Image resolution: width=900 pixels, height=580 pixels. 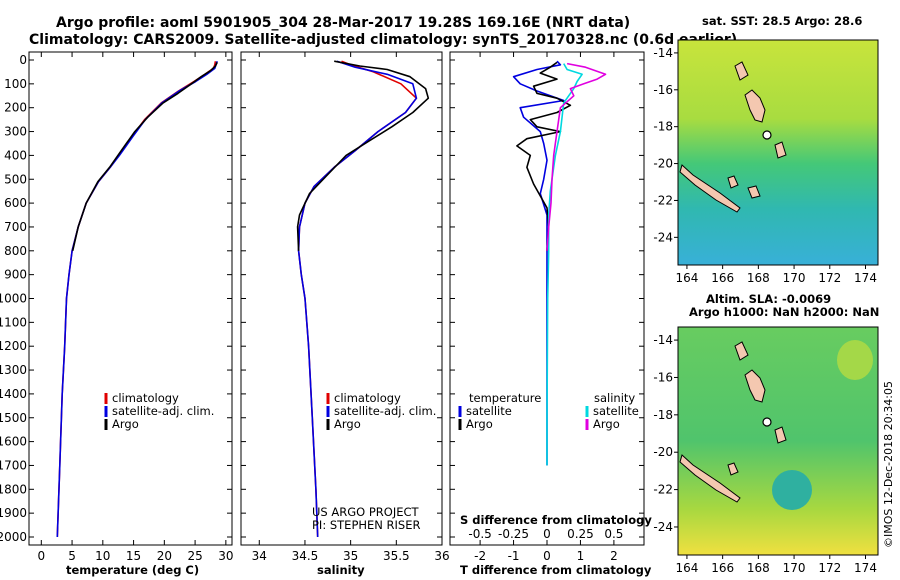 What do you see at coordinates (15, 275) in the screenshot?
I see `depth-tick-label: 900` at bounding box center [15, 275].